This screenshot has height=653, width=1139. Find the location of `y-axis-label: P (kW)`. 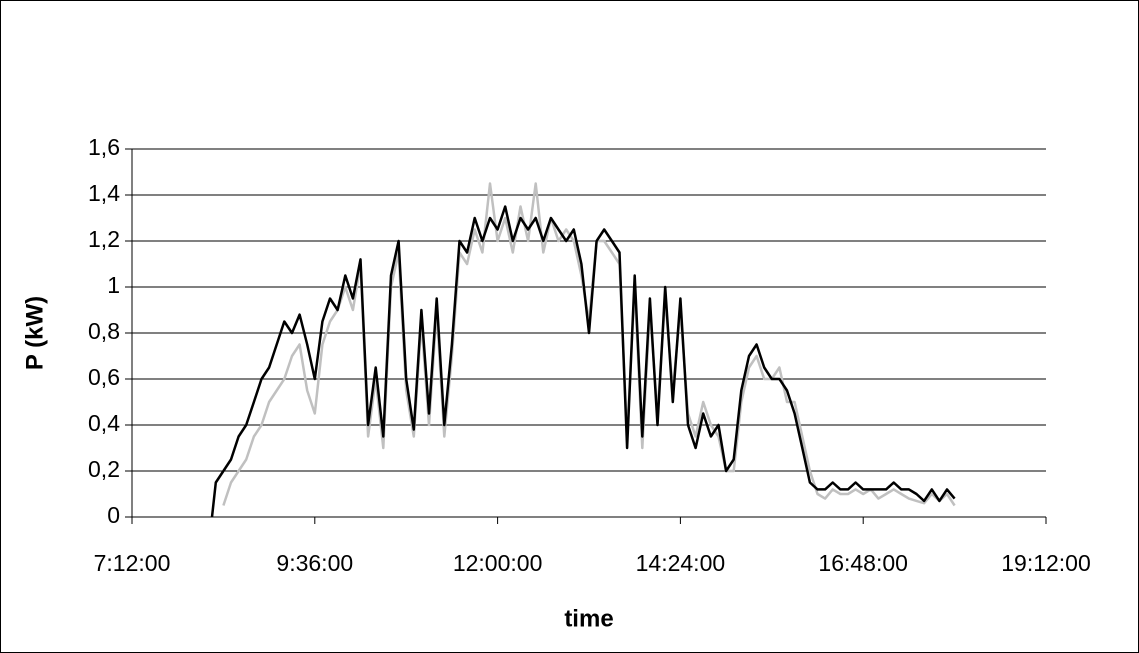

y-axis-label: P (kW) is located at coordinates (34, 333).